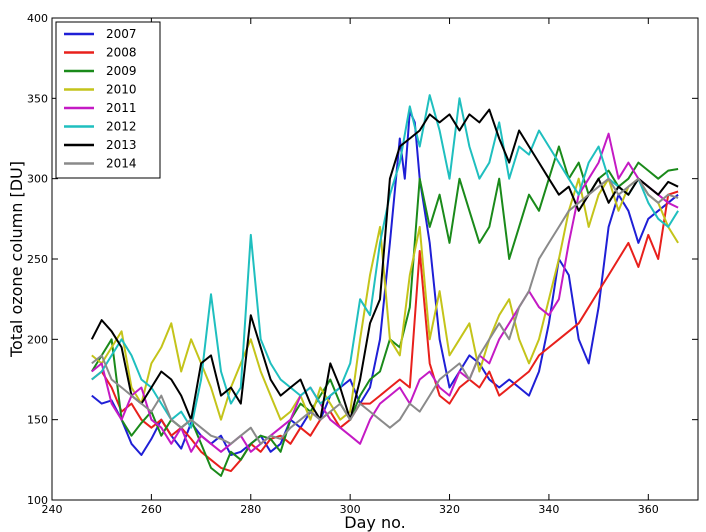  What do you see at coordinates (37, 18) in the screenshot?
I see `y-tick-label: 400` at bounding box center [37, 18].